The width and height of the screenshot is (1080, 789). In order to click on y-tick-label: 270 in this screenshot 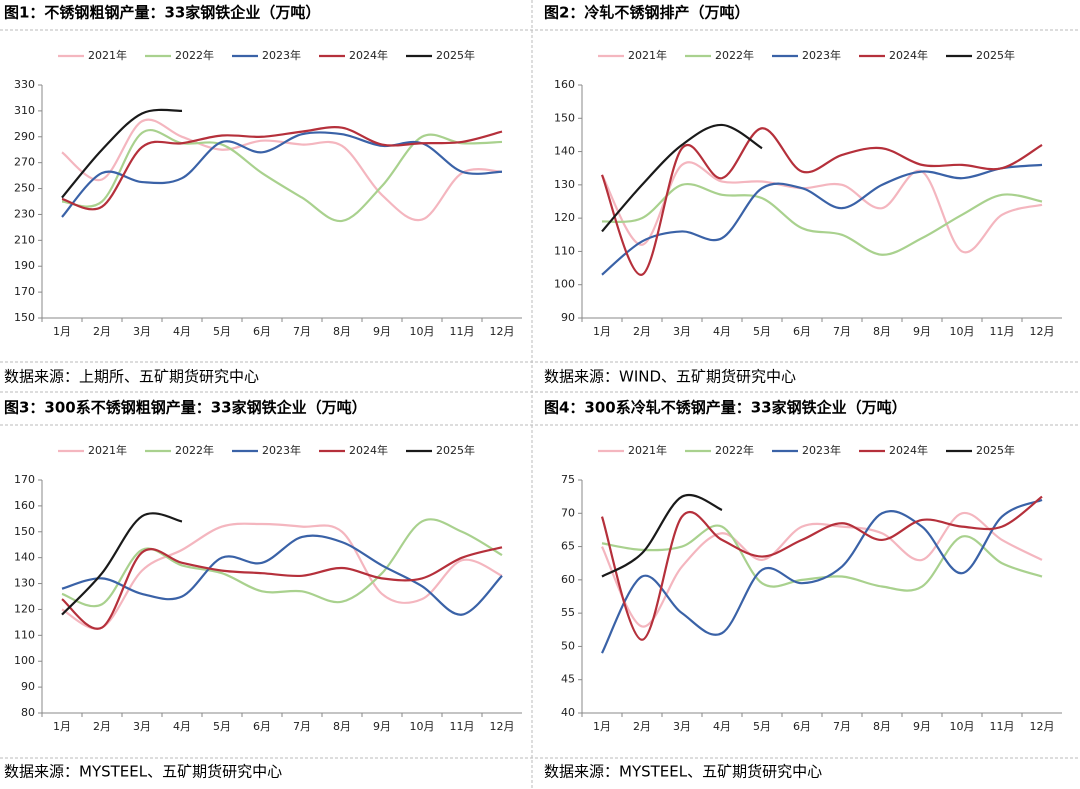, I will do `click(24, 162)`.